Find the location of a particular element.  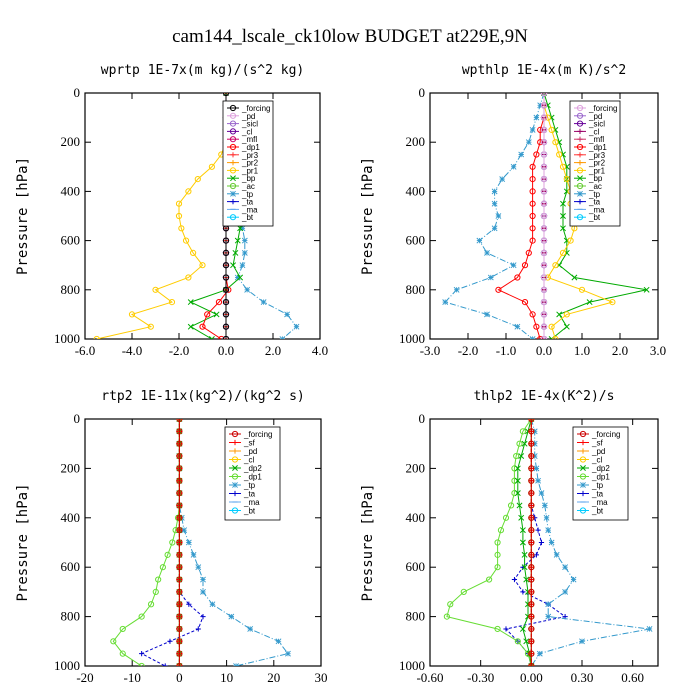

legend-label: _pd is located at coordinates (598, 451).